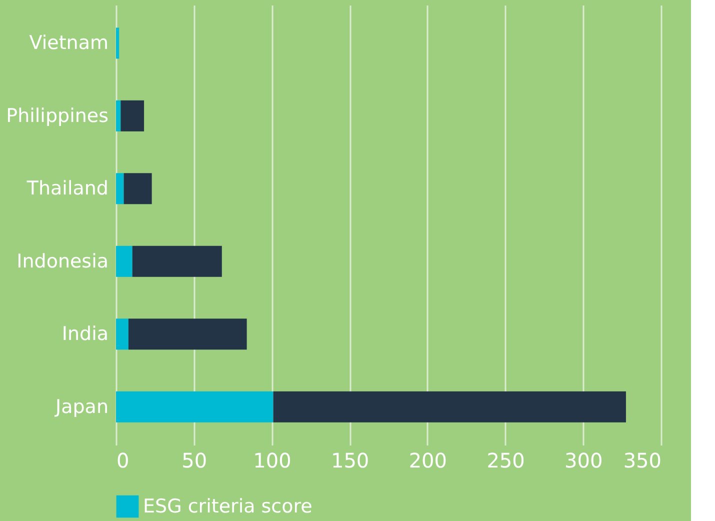  What do you see at coordinates (62, 261) in the screenshot?
I see `y-tick-label: Indonesia` at bounding box center [62, 261].